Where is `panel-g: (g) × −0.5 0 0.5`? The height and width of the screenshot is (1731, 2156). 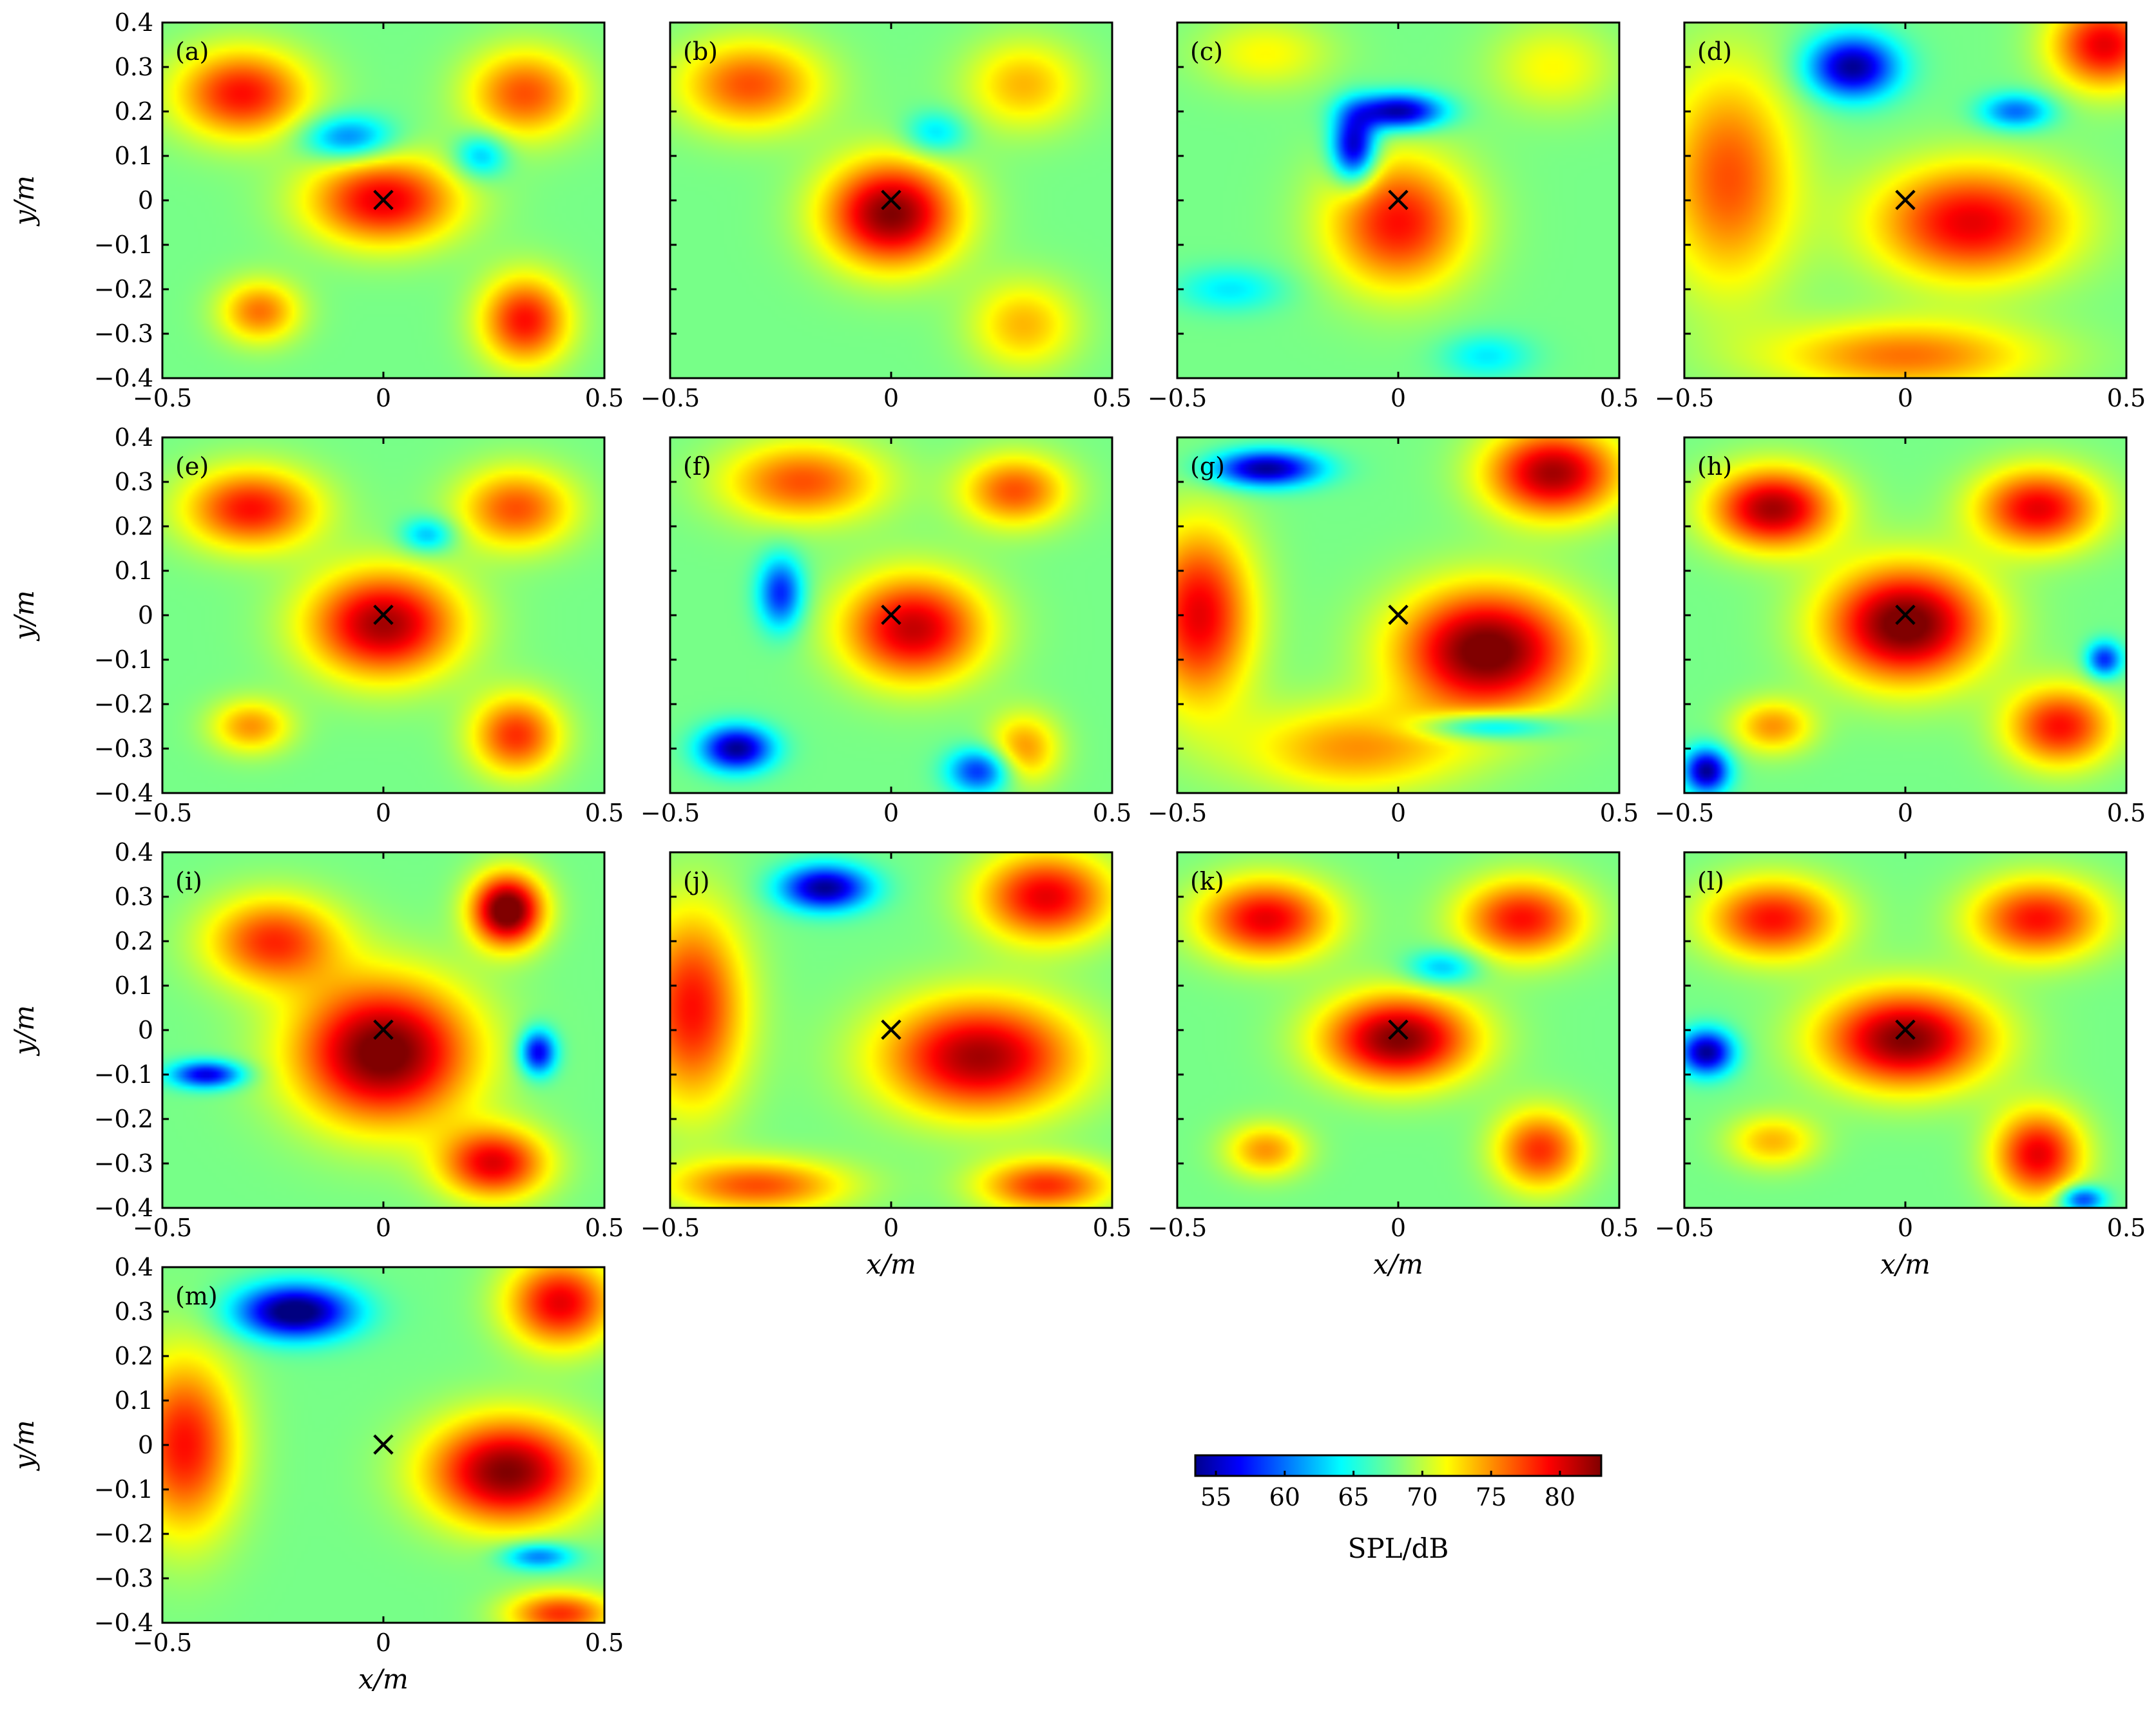
panel-g: (g) × −0.5 0 0.5 is located at coordinates (1393, 631).